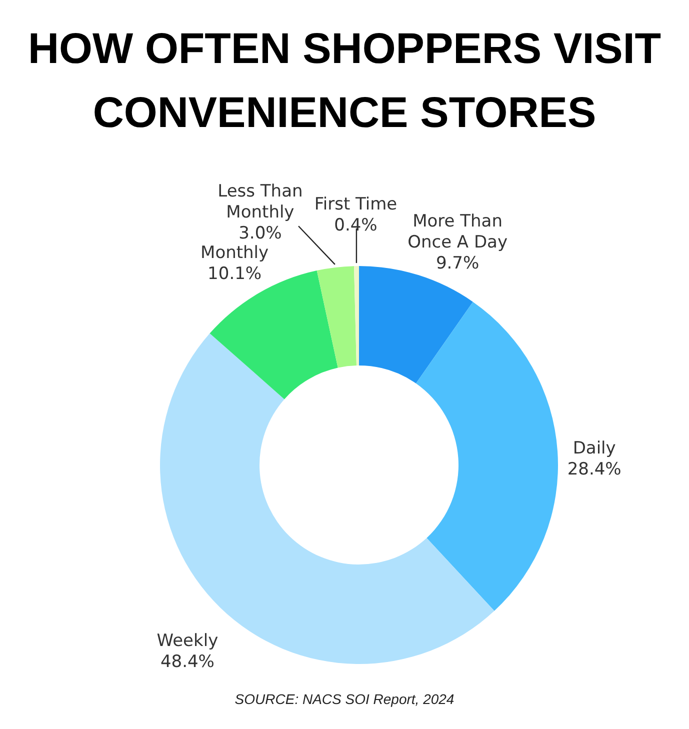  What do you see at coordinates (187, 662) in the screenshot?
I see `data-label: 48.4%` at bounding box center [187, 662].